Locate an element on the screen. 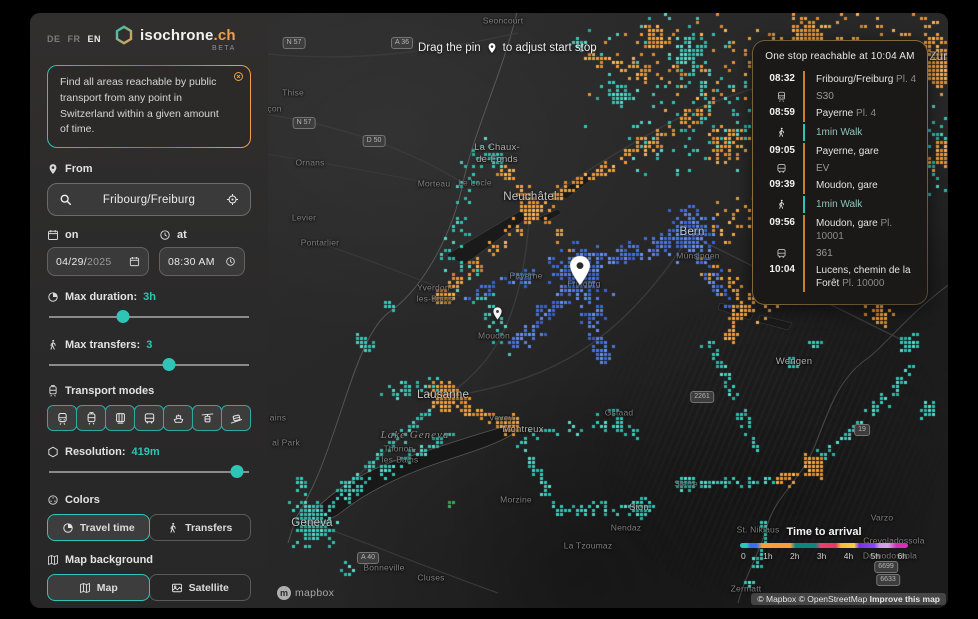  resolution-value: 419m is located at coordinates (145, 452).